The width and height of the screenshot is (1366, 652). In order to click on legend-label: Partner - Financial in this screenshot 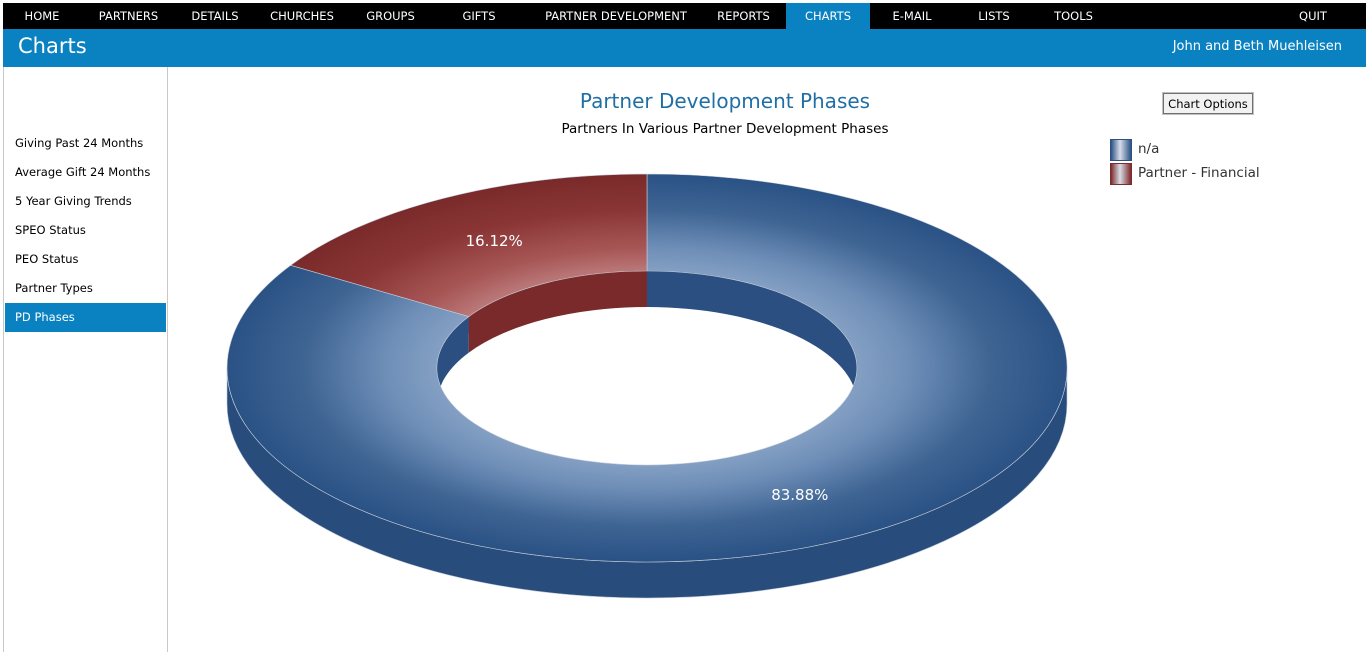, I will do `click(1199, 173)`.